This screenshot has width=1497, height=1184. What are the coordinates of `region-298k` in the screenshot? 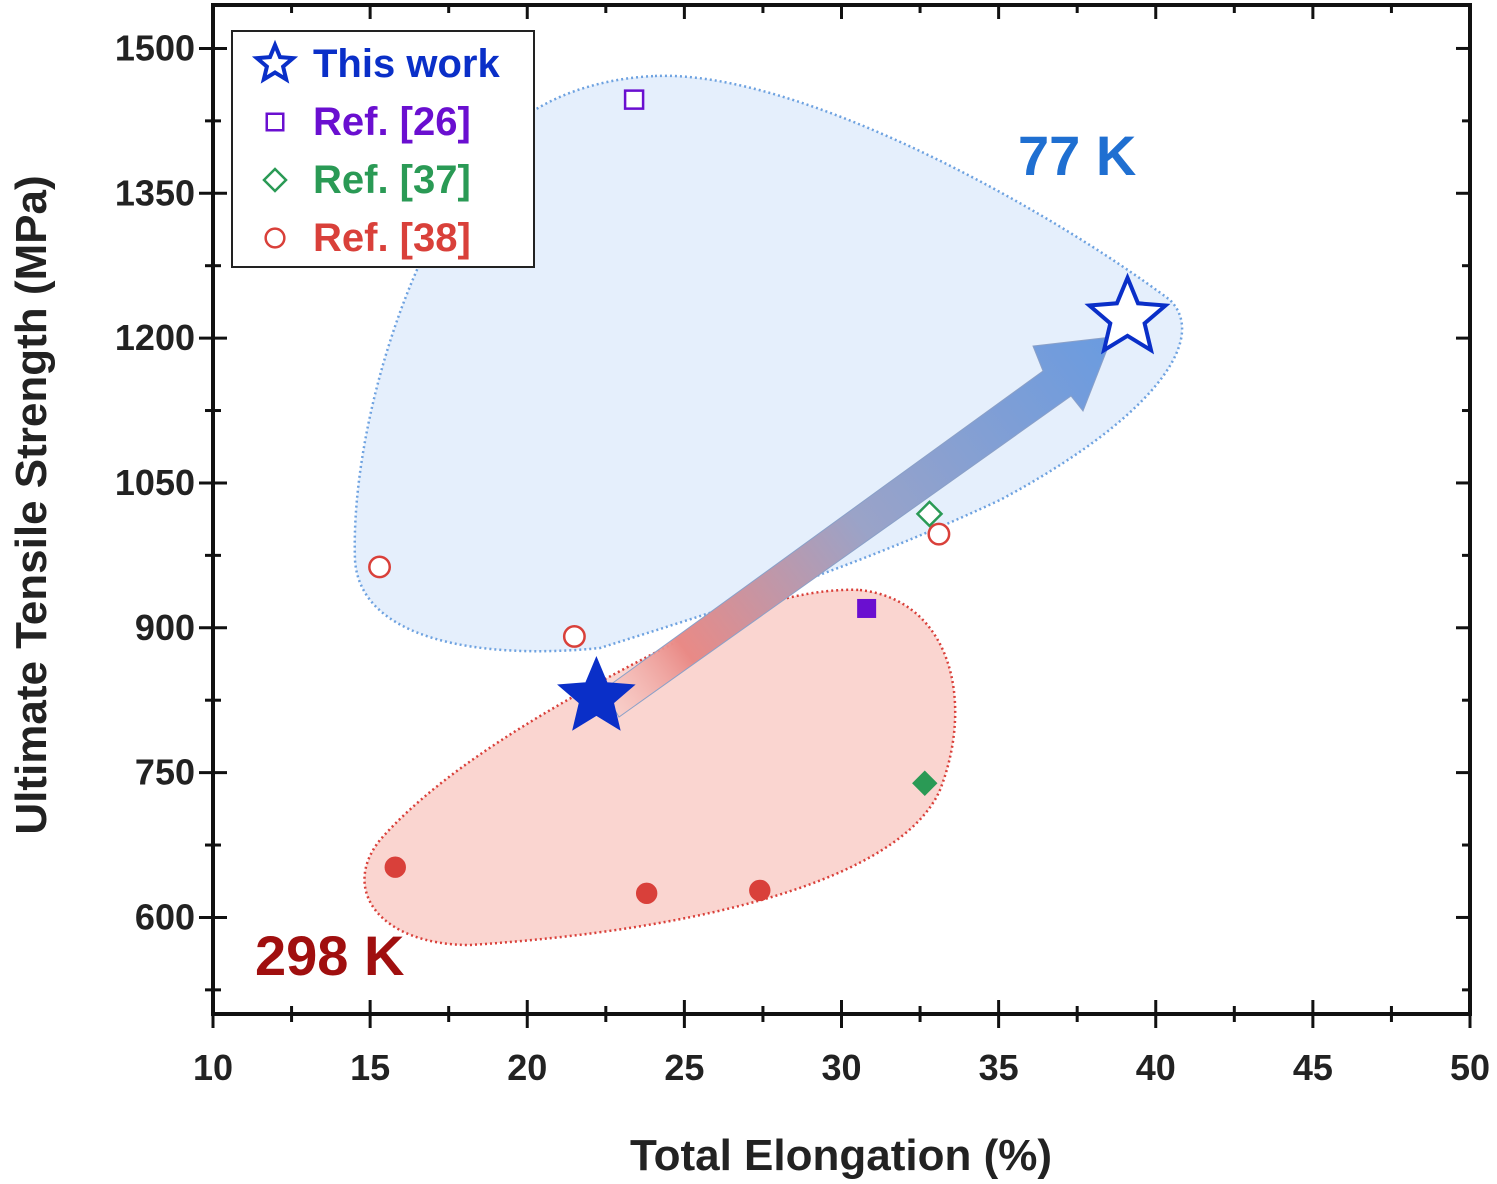 It's located at (660, 767).